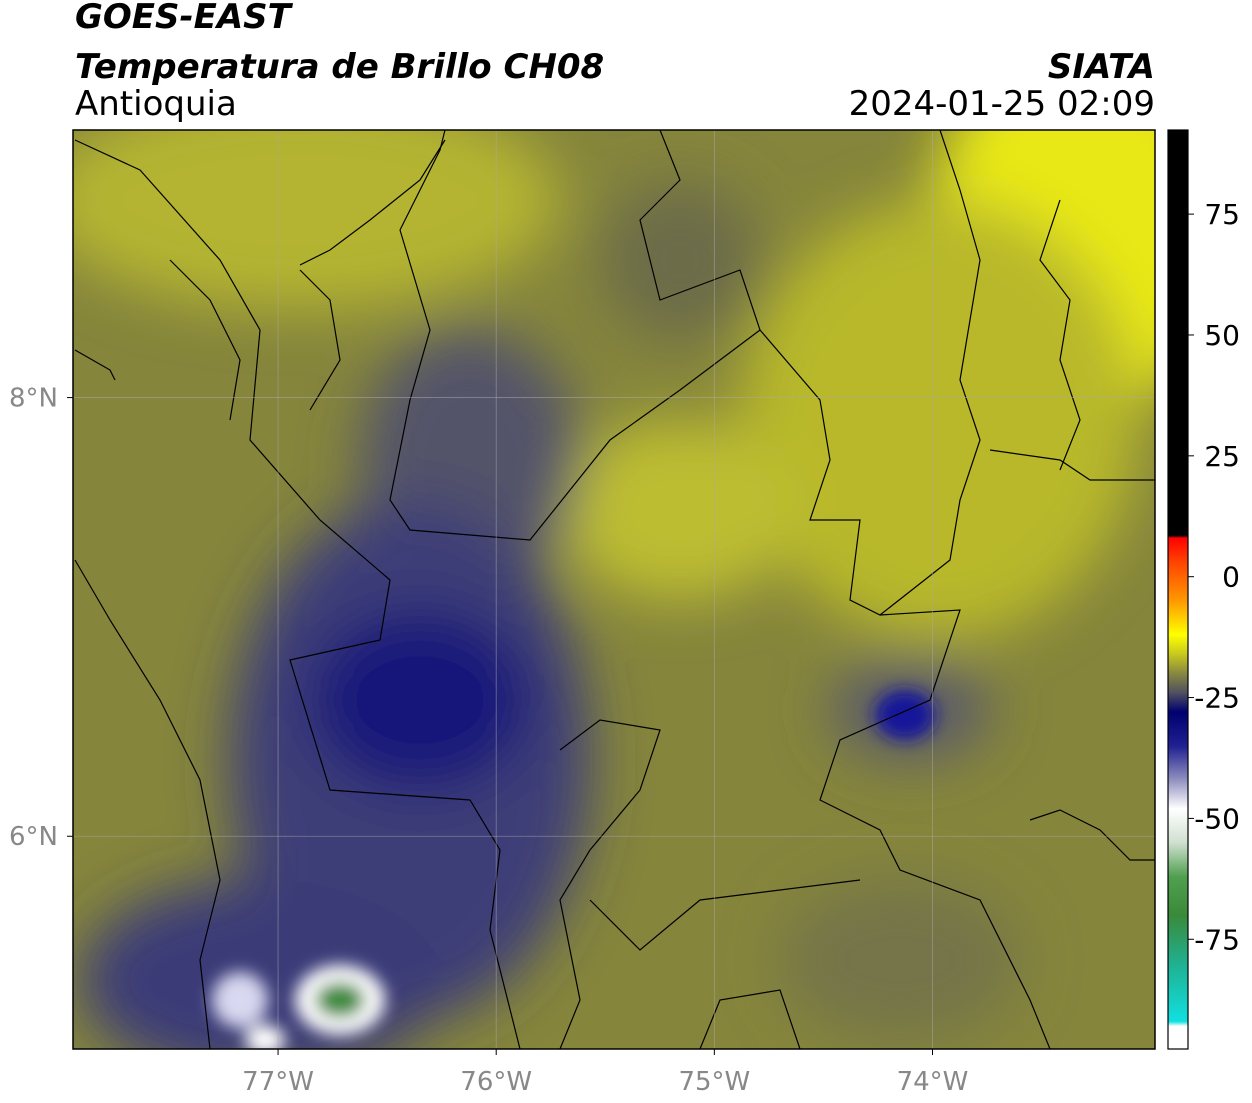  I want to click on datetime: 2024-01-25 02:09, so click(1002, 104).